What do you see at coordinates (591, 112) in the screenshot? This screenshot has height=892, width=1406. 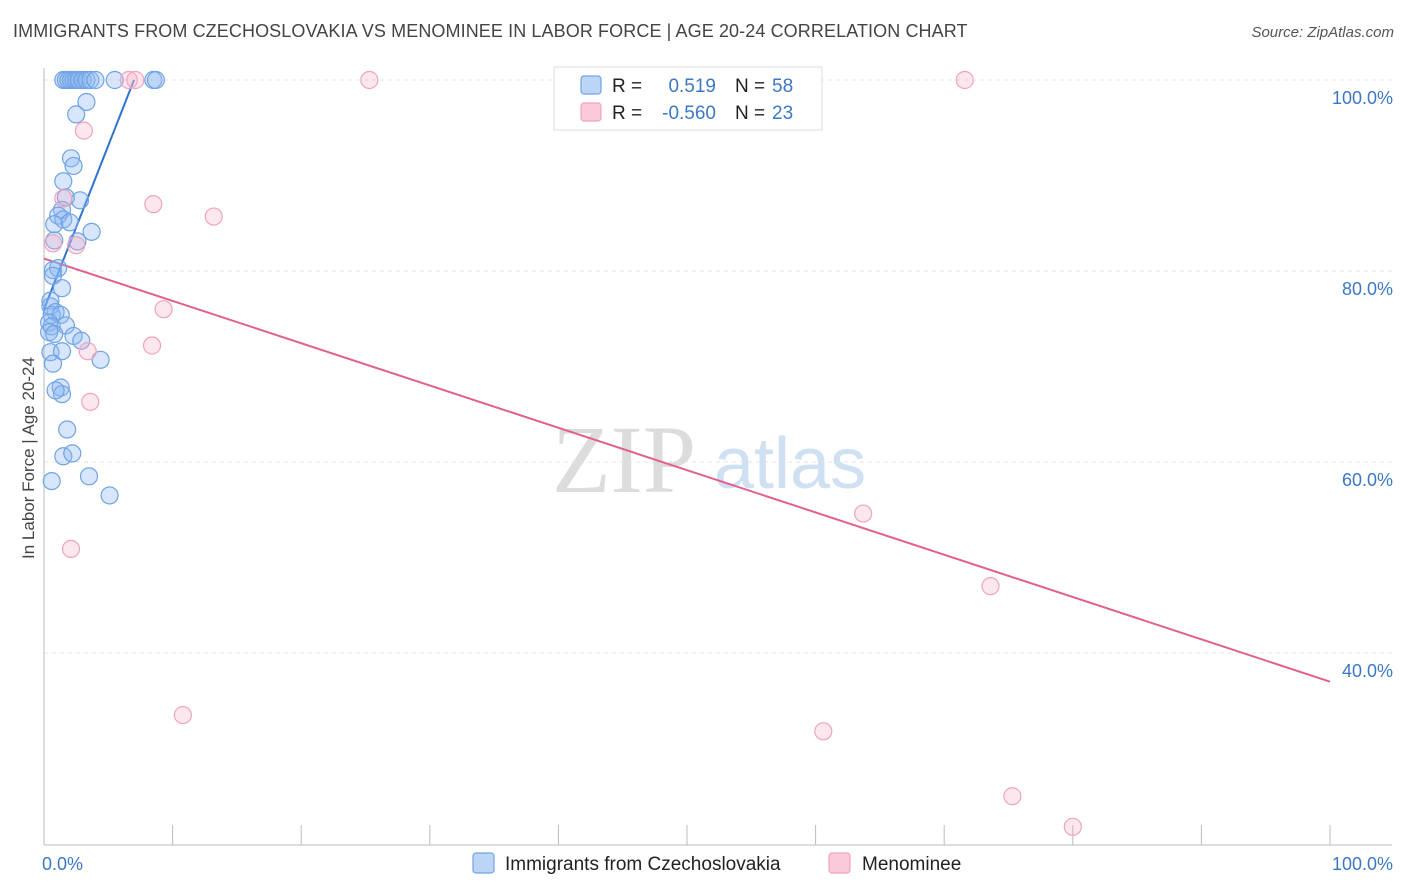 I see `legend-swatch-pink` at bounding box center [591, 112].